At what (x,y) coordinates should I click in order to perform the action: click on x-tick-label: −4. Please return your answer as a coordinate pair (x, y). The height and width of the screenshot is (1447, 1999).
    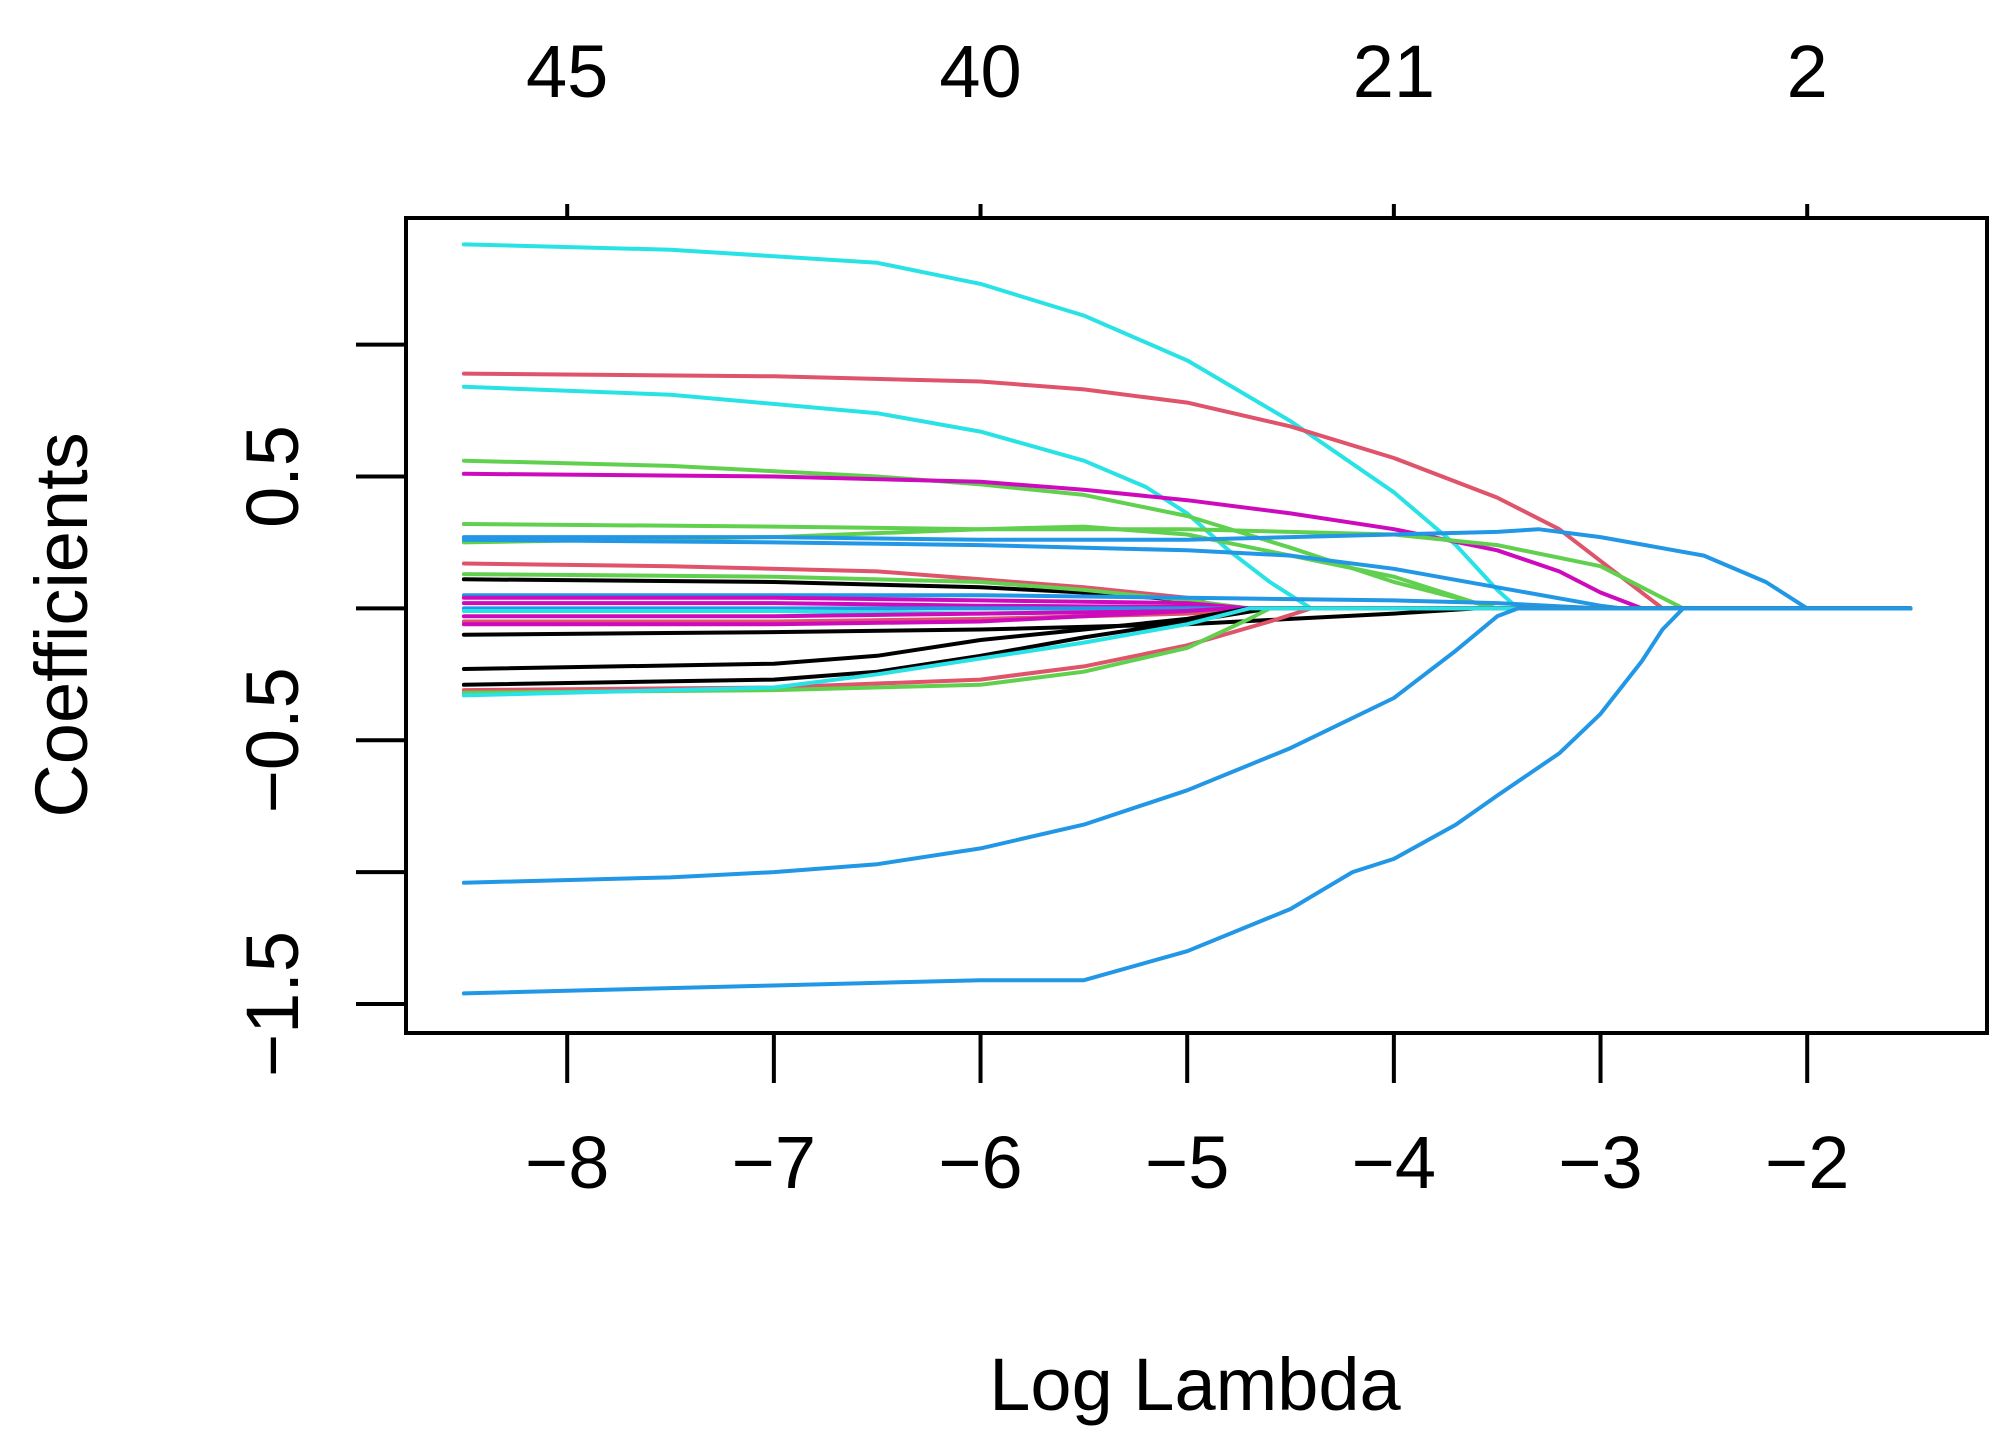
    Looking at the image, I should click on (1394, 1162).